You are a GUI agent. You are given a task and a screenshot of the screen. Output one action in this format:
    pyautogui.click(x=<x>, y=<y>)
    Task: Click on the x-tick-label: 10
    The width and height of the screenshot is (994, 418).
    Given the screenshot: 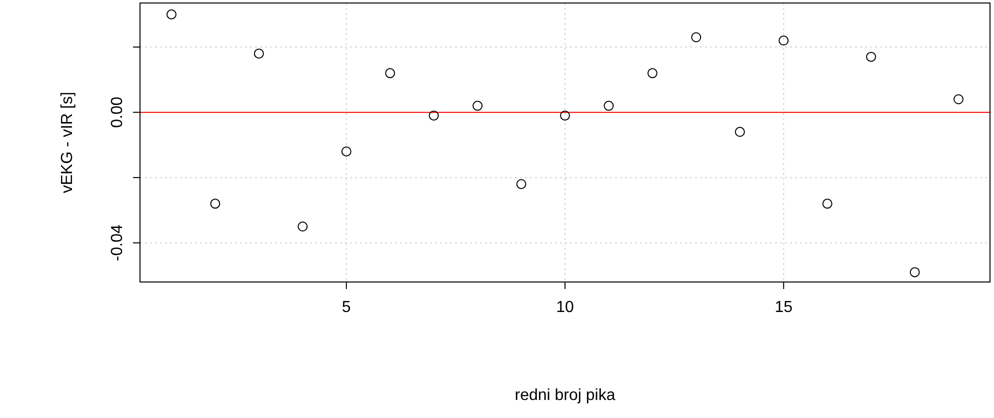 What is the action you would take?
    pyautogui.click(x=565, y=307)
    